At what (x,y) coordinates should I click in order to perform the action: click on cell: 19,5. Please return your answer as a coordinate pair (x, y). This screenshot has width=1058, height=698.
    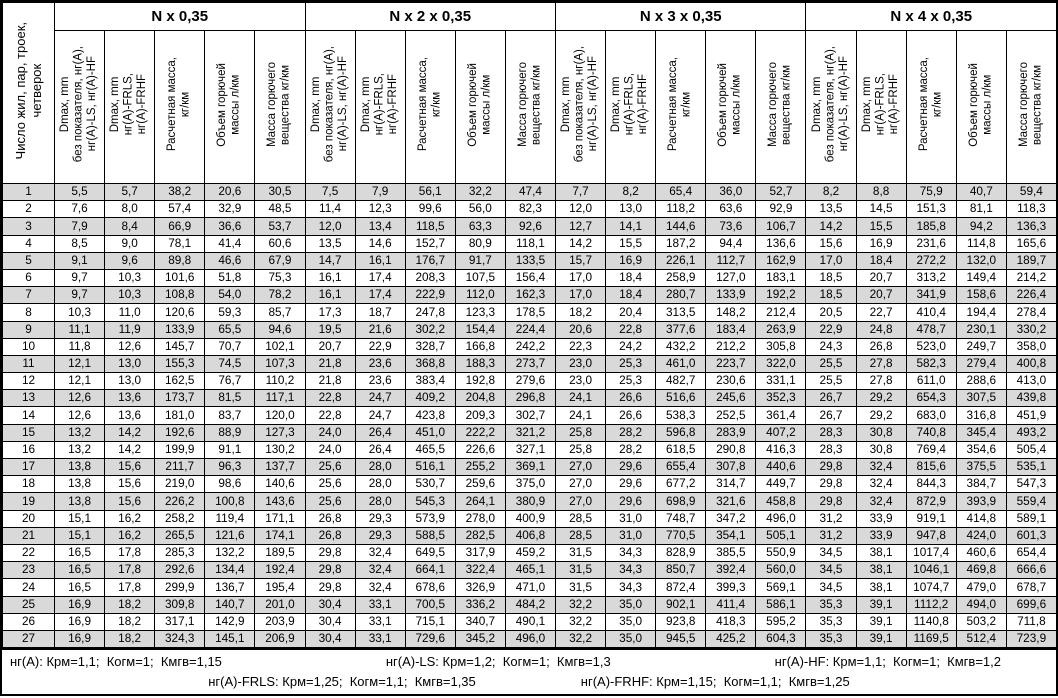
    Looking at the image, I should click on (330, 329).